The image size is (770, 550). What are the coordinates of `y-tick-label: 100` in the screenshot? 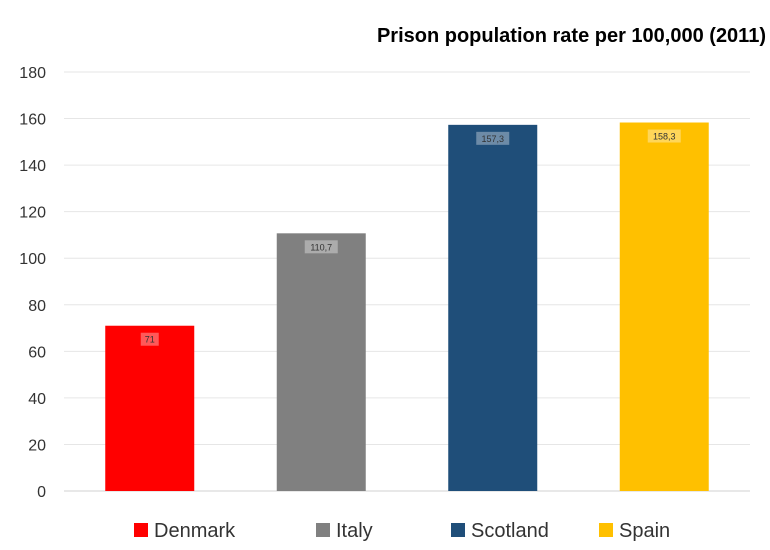 It's located at (32, 259).